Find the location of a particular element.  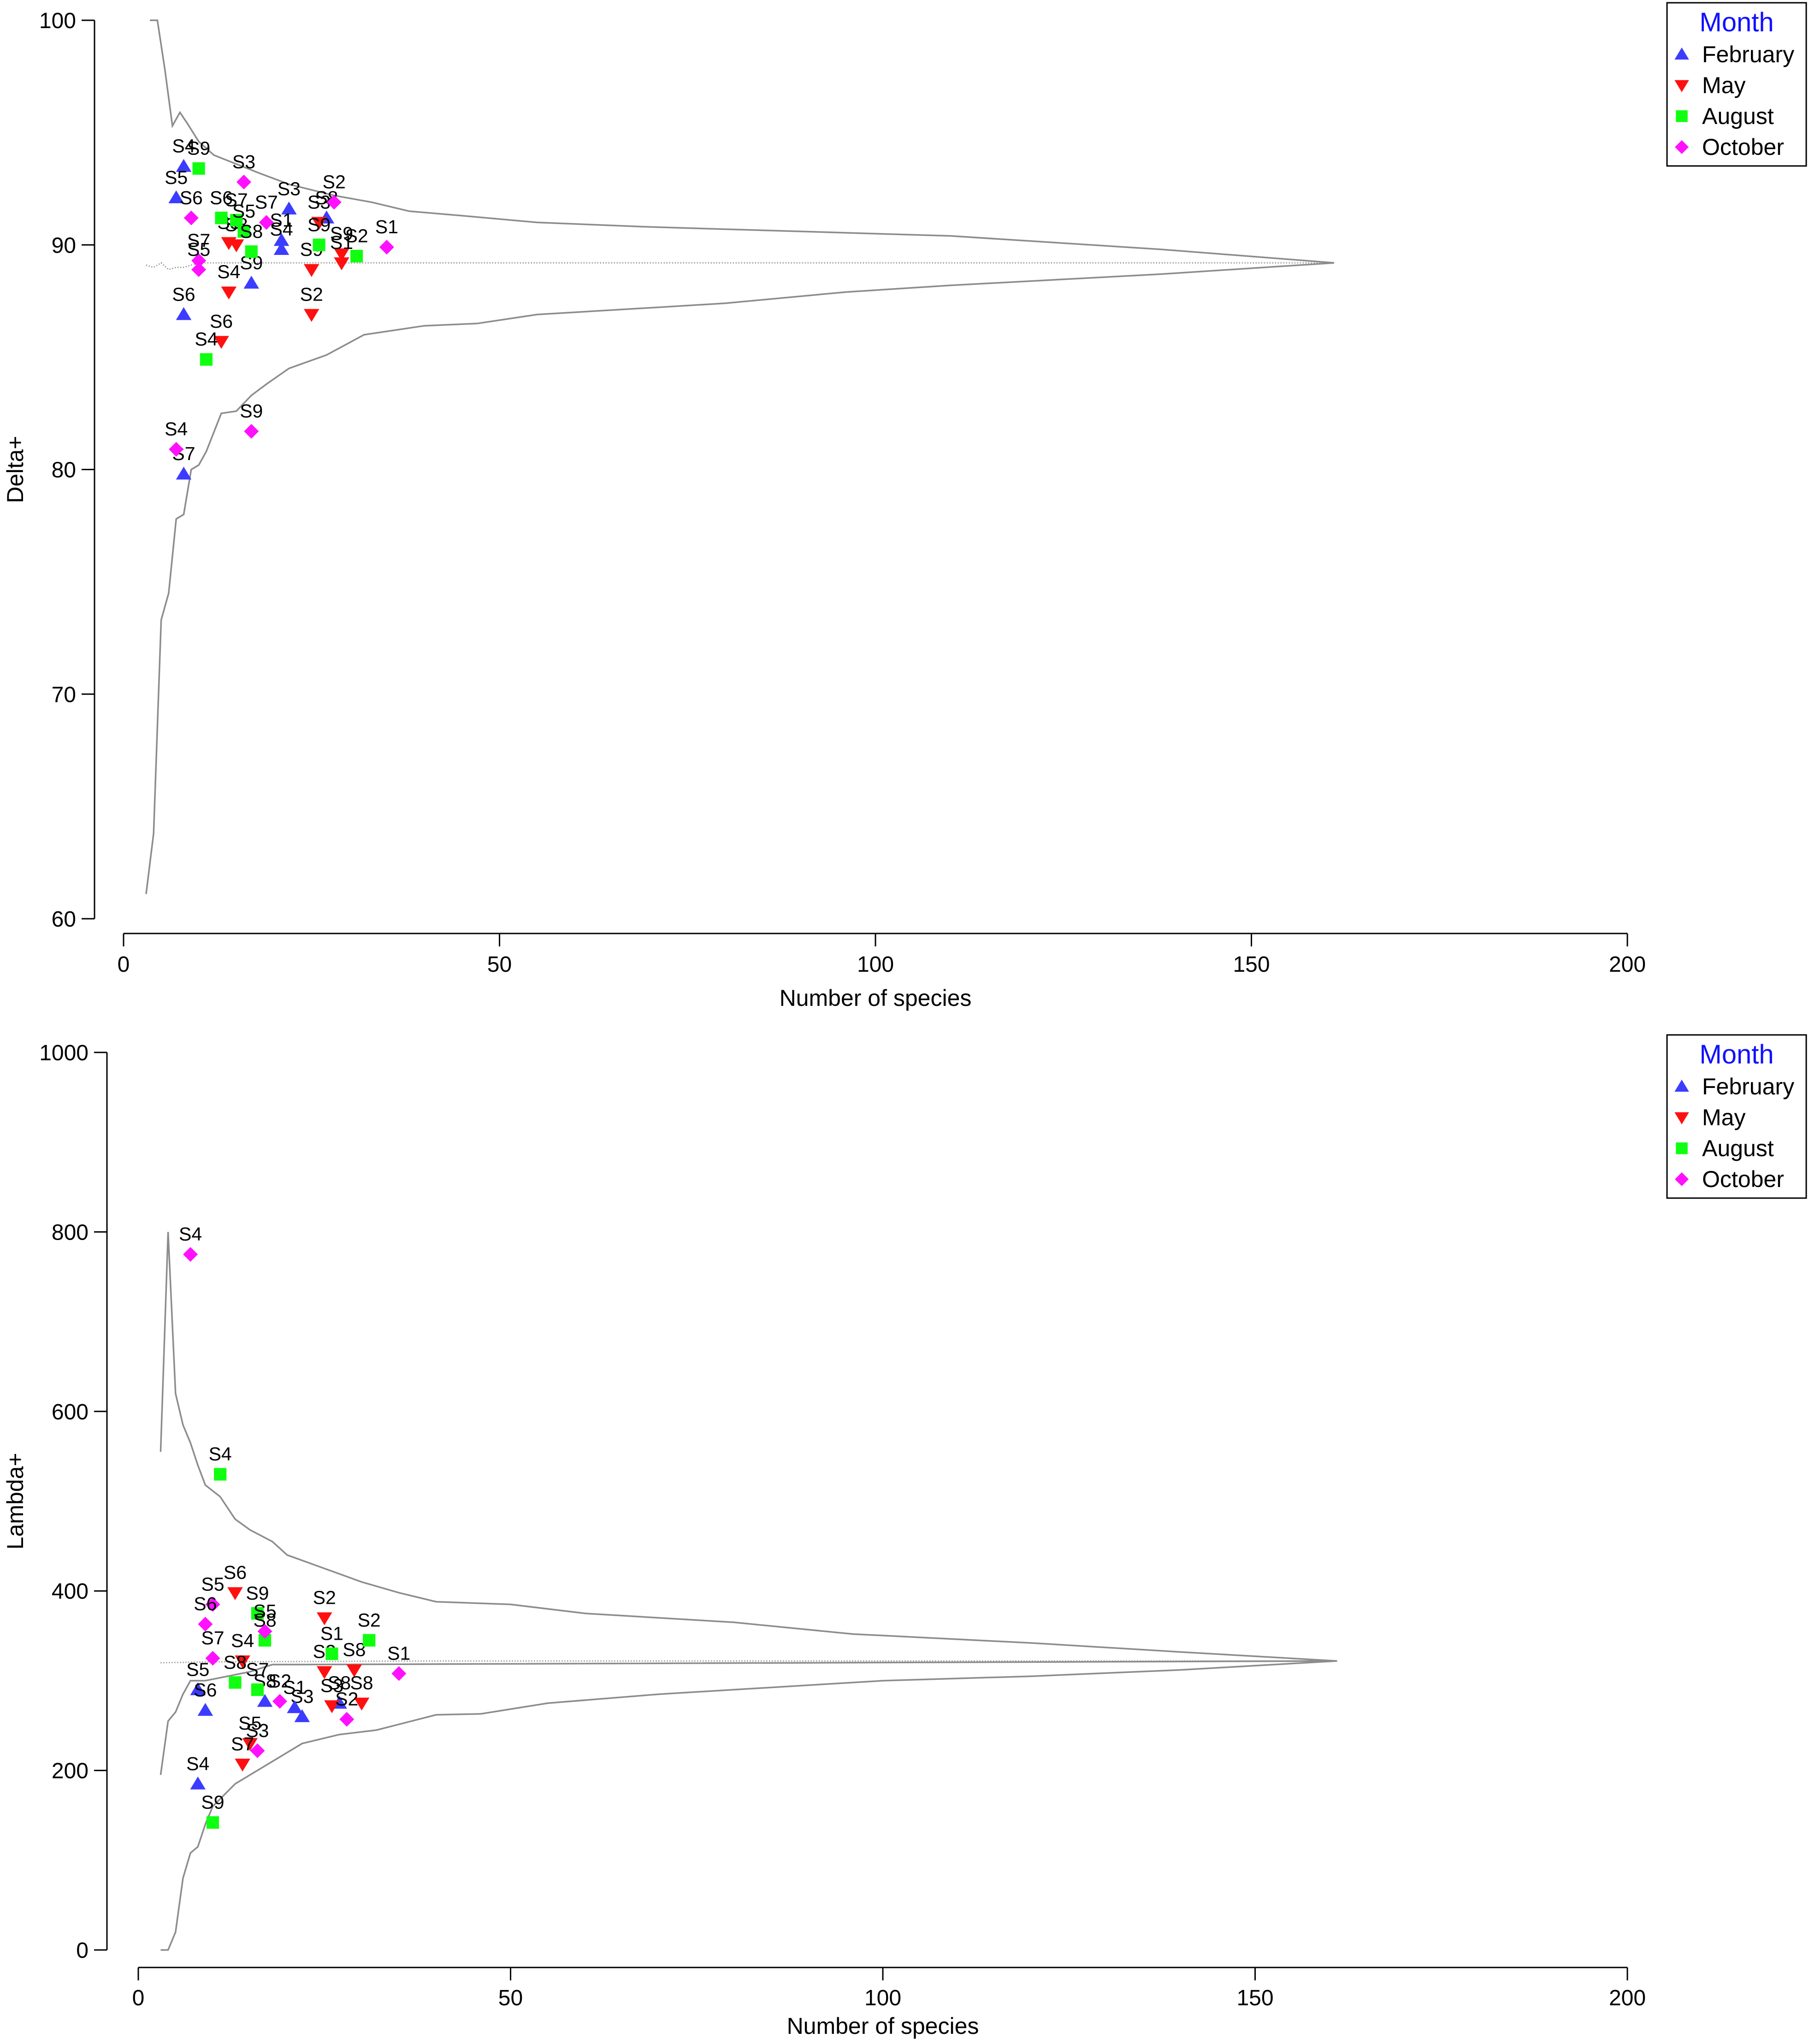

x-tick-label: 100 is located at coordinates (875, 965).